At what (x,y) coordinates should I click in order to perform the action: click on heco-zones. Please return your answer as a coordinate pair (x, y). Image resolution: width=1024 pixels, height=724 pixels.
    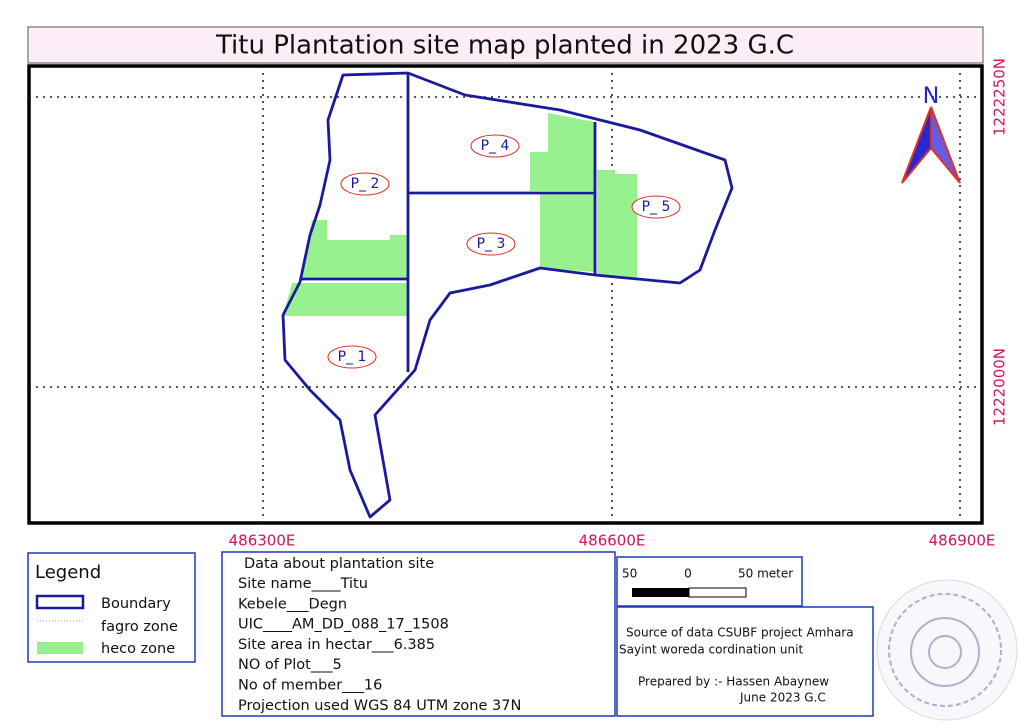
    Looking at the image, I should click on (460, 214).